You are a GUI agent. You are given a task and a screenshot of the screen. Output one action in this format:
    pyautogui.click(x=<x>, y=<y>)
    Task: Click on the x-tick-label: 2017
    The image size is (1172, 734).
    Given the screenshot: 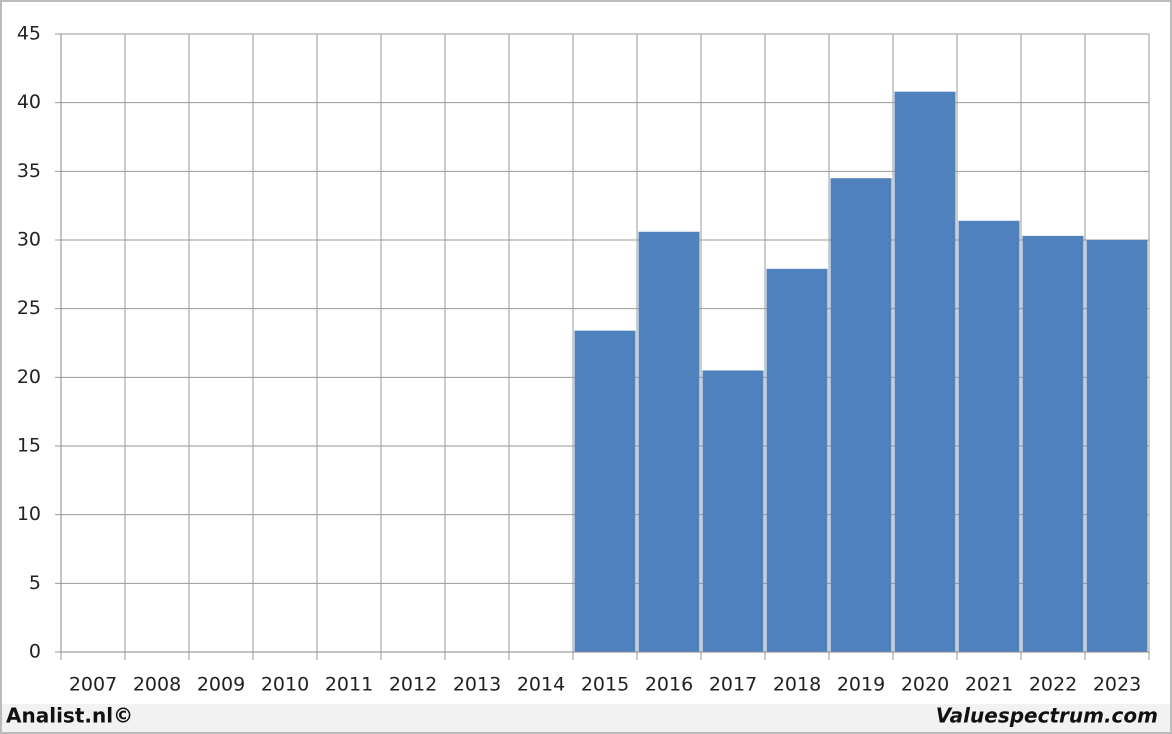 What is the action you would take?
    pyautogui.click(x=733, y=685)
    